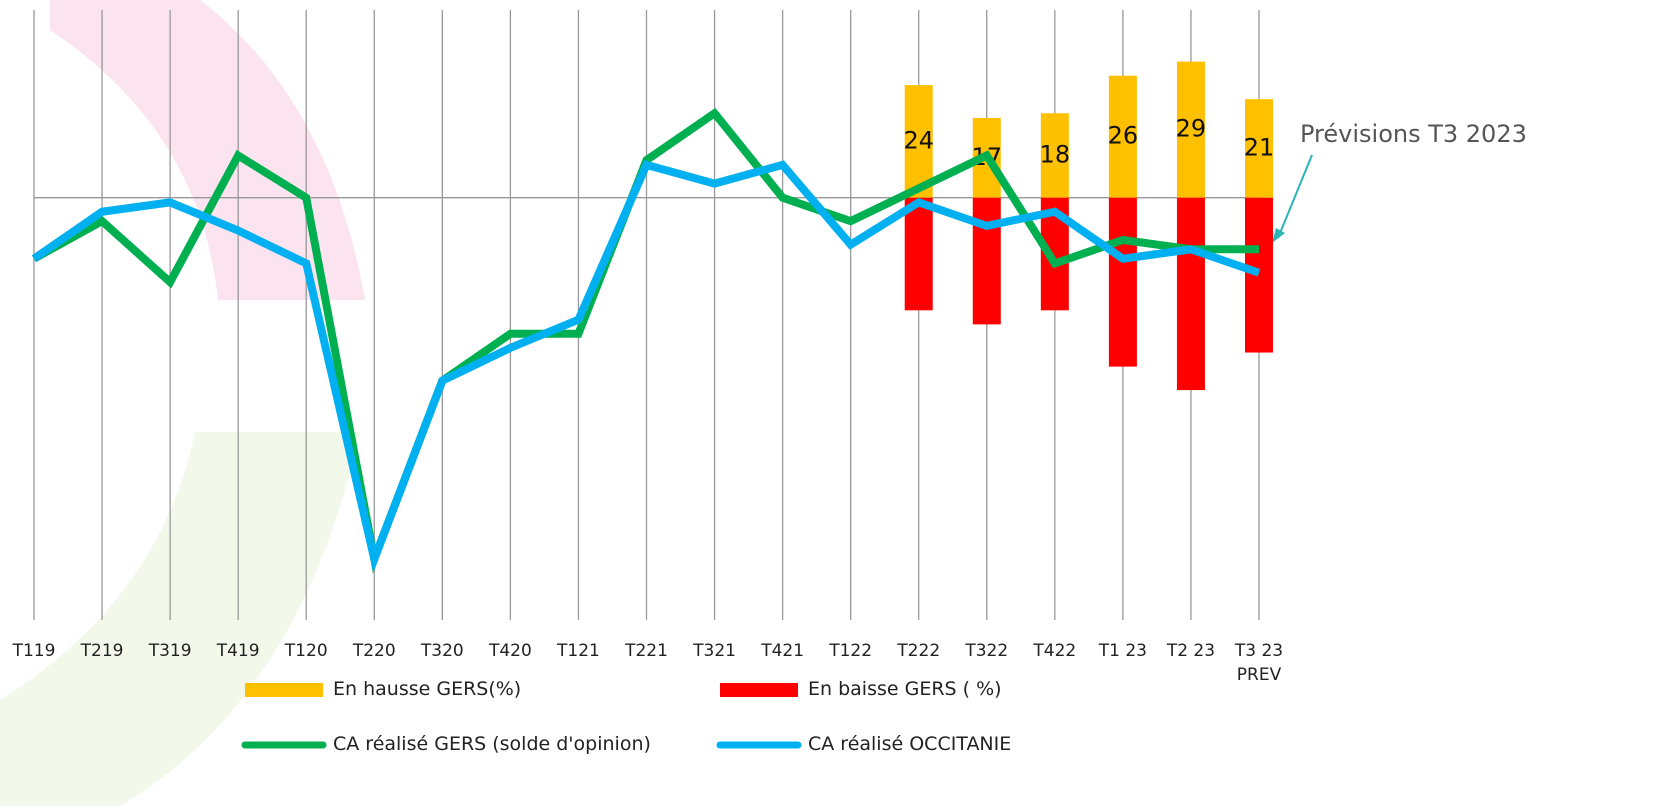 This screenshot has width=1667, height=806. What do you see at coordinates (207, 150) in the screenshot?
I see `decor-pink` at bounding box center [207, 150].